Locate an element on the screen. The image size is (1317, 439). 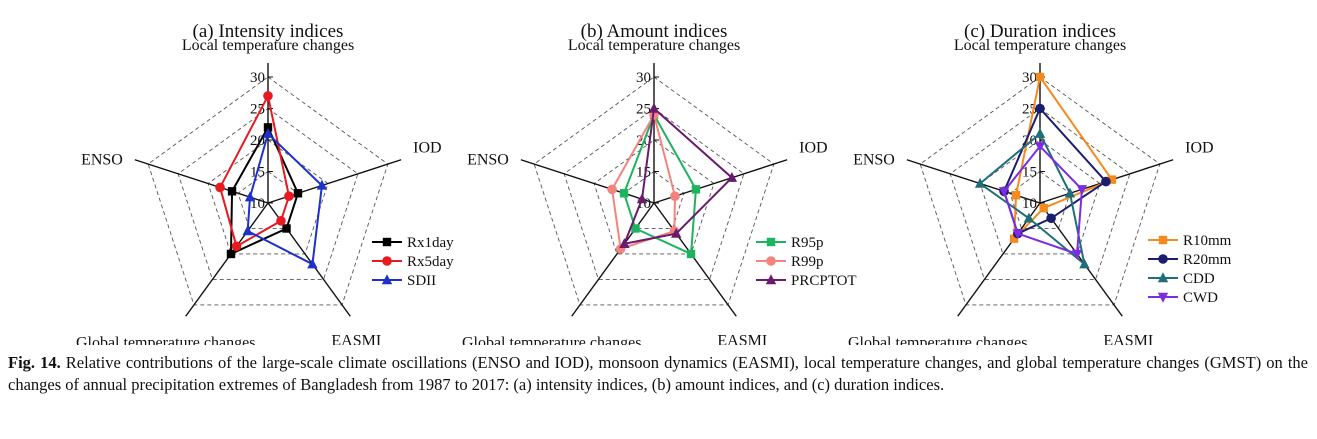
series-rx1day is located at coordinates (264, 191).